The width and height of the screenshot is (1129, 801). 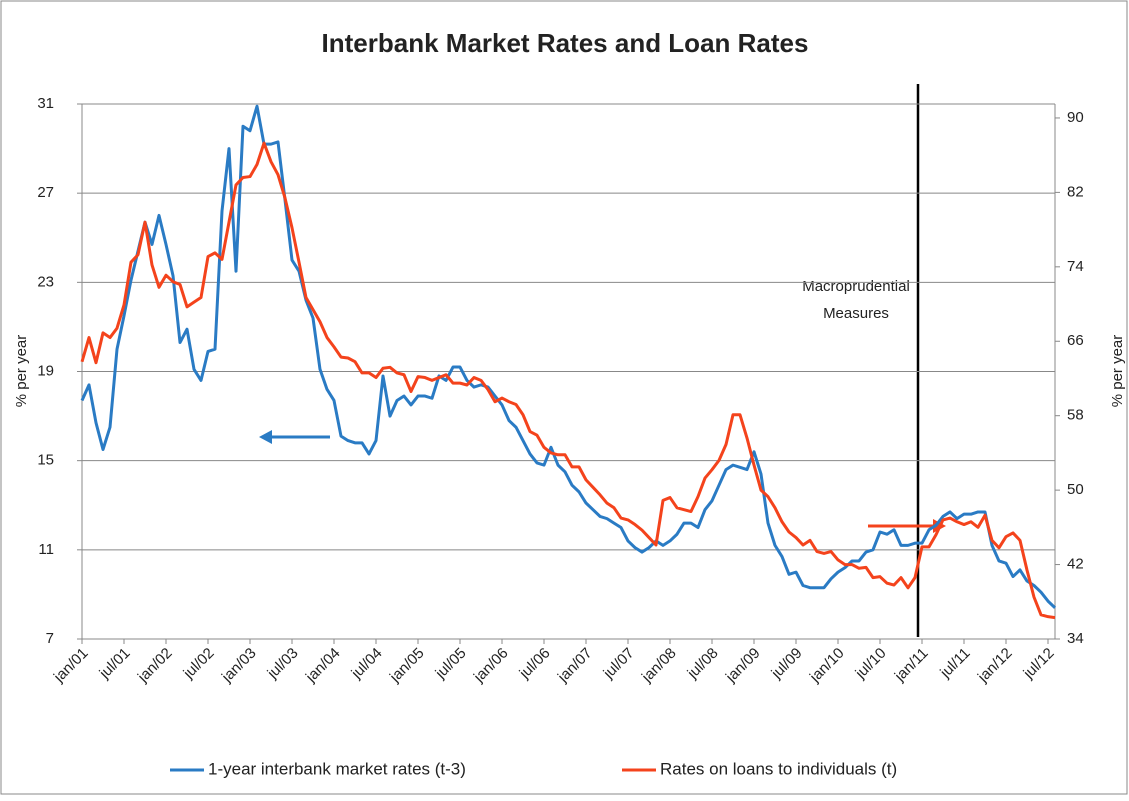 What do you see at coordinates (1117, 371) in the screenshot?
I see `y2-axis-label: % per year` at bounding box center [1117, 371].